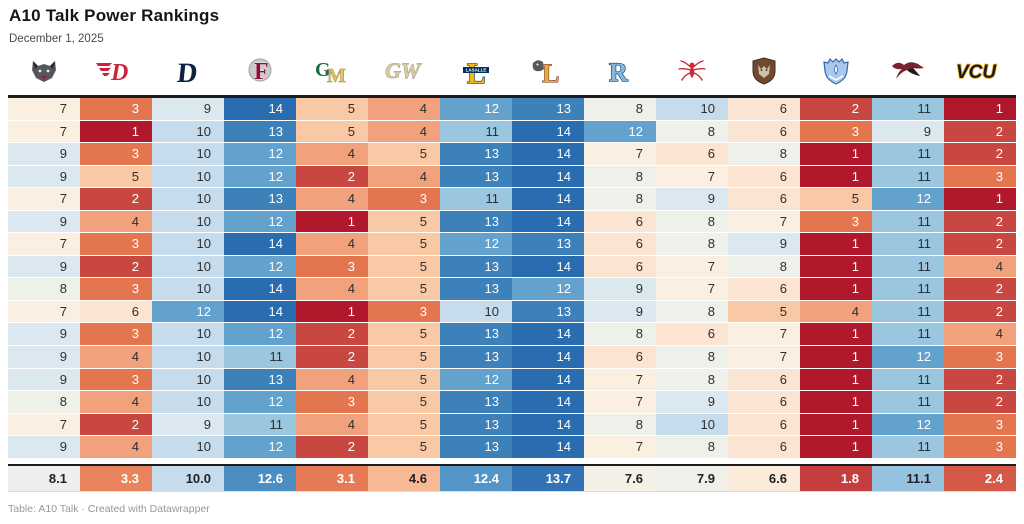 This screenshot has height=524, width=1024. I want to click on average-cell: 12.4, so click(476, 478).